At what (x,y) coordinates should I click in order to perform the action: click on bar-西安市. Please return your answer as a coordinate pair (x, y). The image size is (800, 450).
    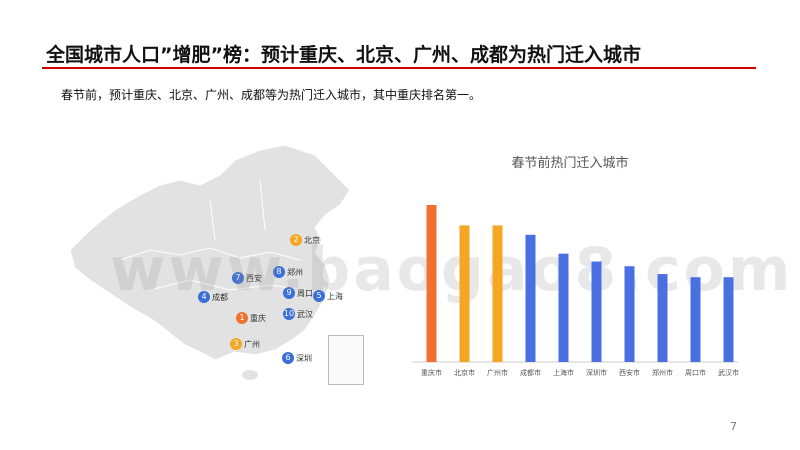
    Looking at the image, I should click on (629, 314).